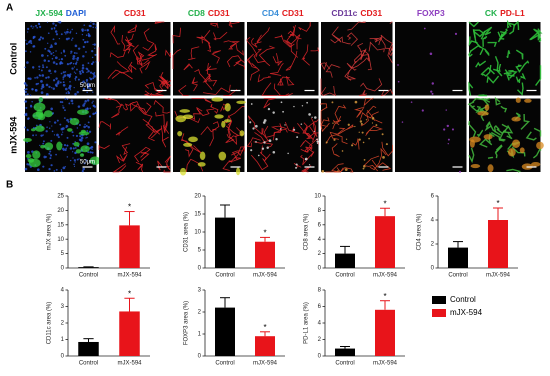  What do you see at coordinates (320, 357) in the screenshot?
I see `y-tick-label: 0` at bounding box center [320, 357].